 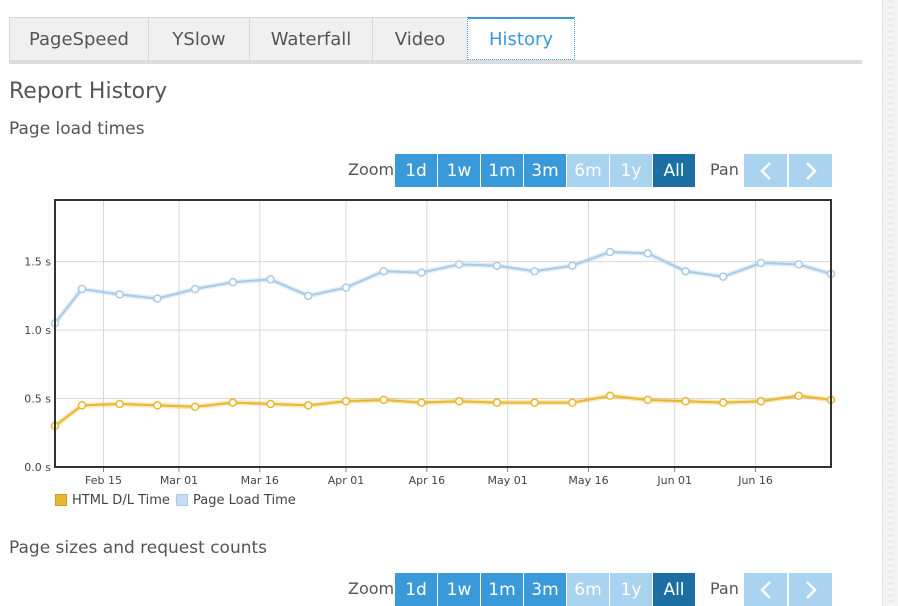 What do you see at coordinates (588, 170) in the screenshot?
I see `zoom-6m-button: 6m` at bounding box center [588, 170].